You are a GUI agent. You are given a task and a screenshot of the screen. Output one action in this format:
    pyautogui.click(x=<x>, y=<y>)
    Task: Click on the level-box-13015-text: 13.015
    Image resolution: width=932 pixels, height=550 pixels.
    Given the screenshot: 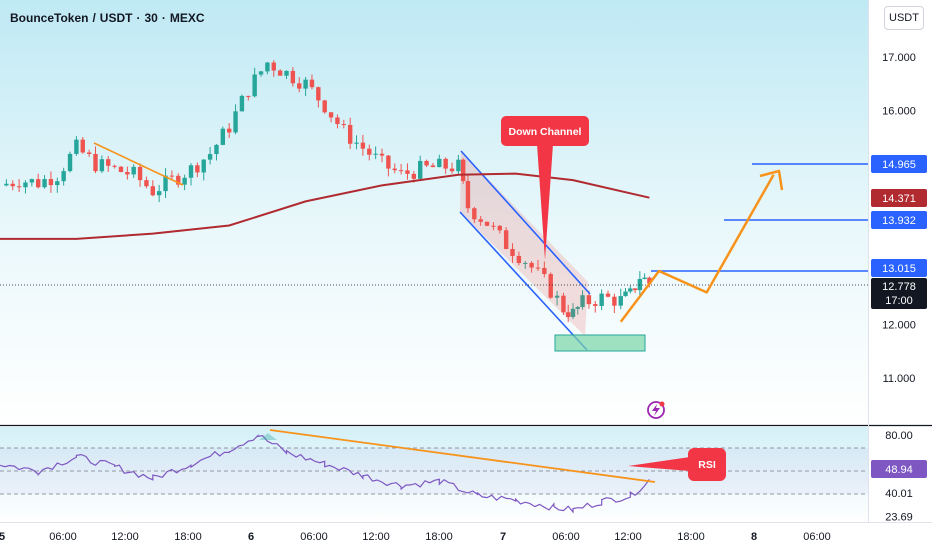 What is the action you would take?
    pyautogui.click(x=899, y=269)
    